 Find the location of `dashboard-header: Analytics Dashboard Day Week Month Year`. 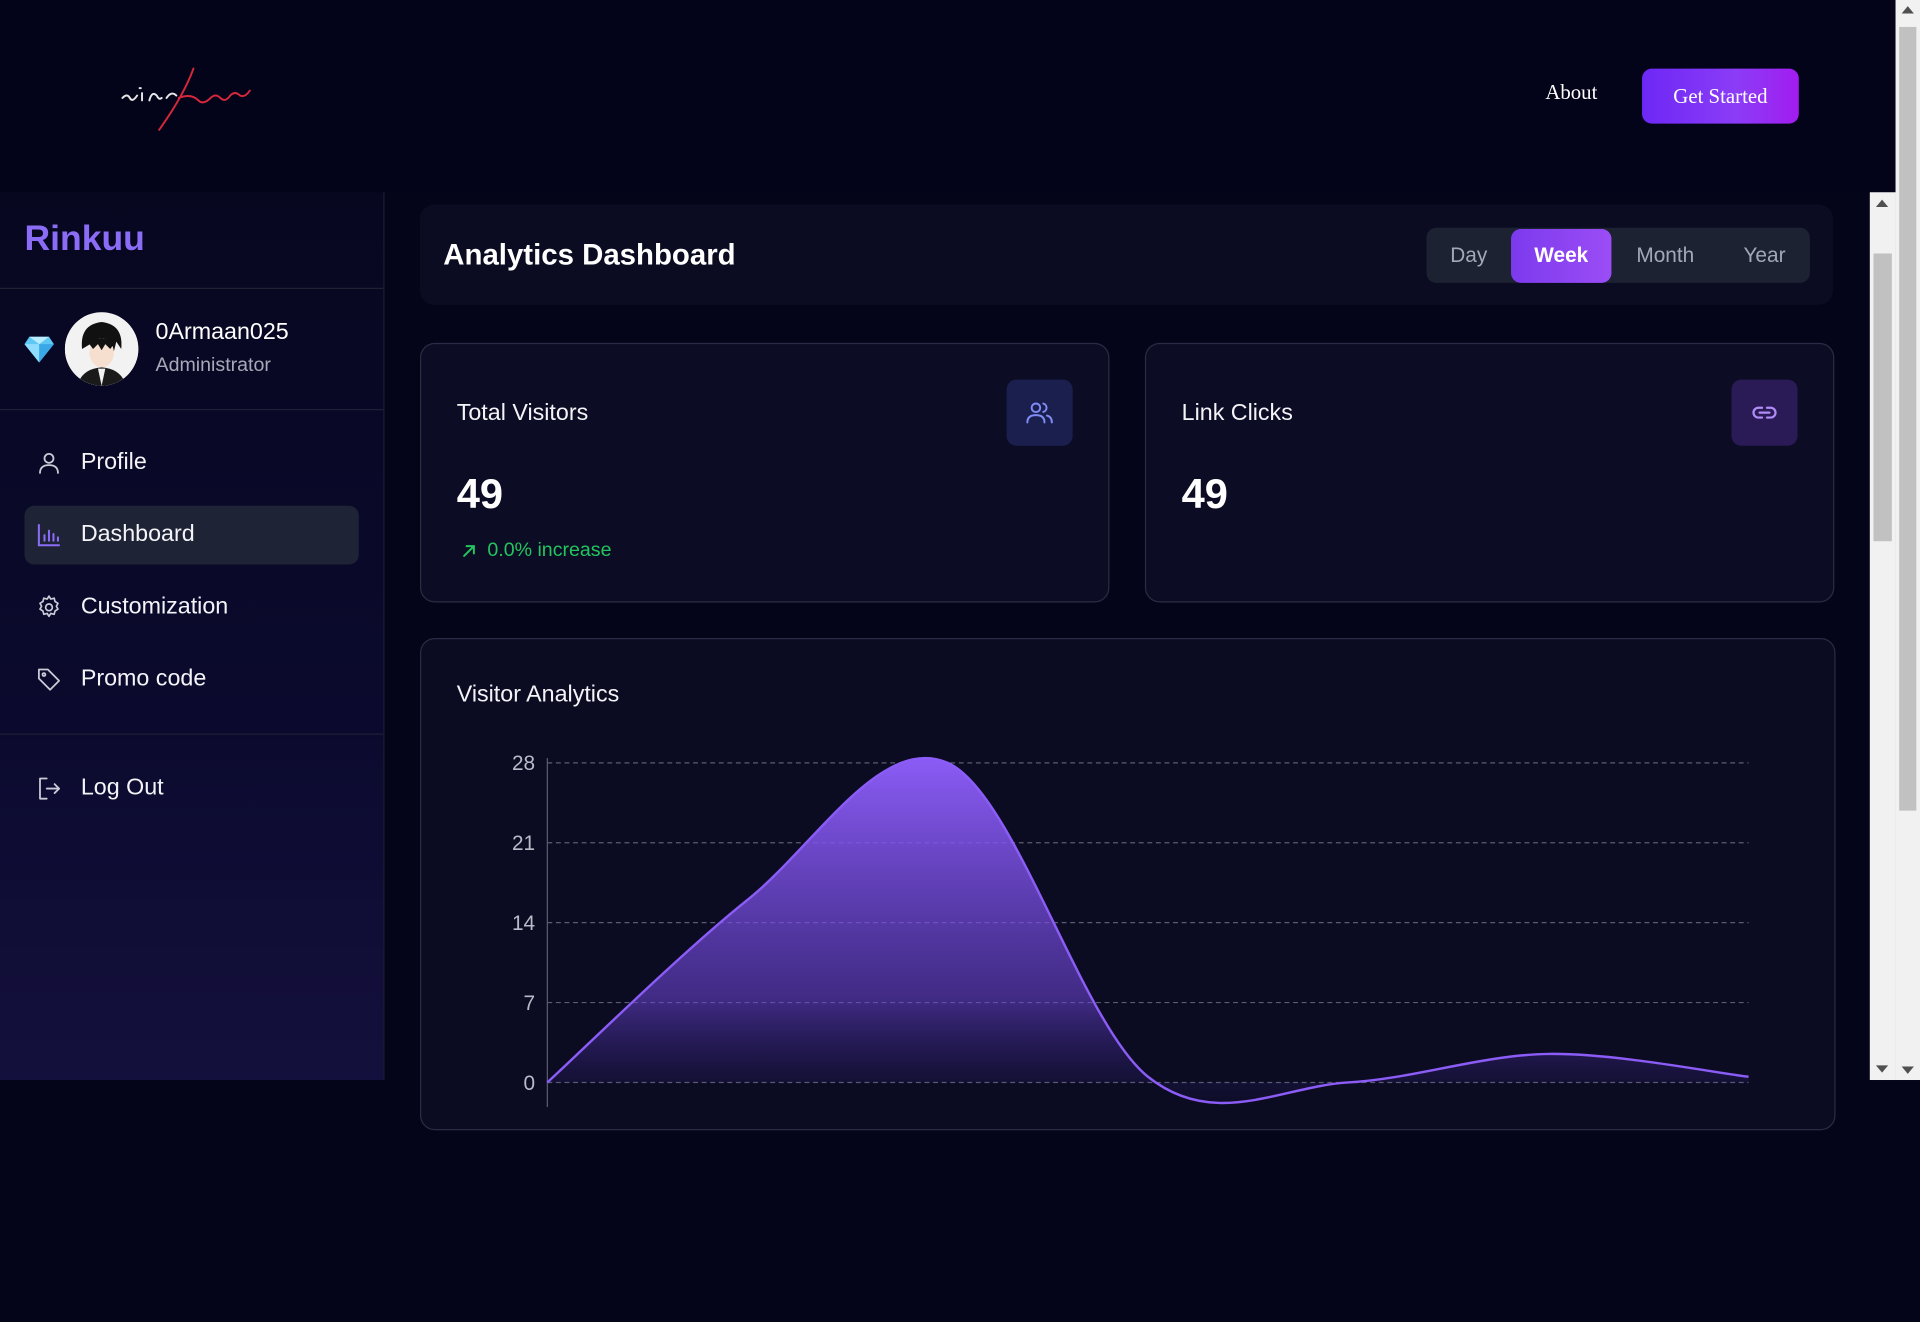

dashboard-header: Analytics Dashboard Day Week Month Year is located at coordinates (1127, 254).